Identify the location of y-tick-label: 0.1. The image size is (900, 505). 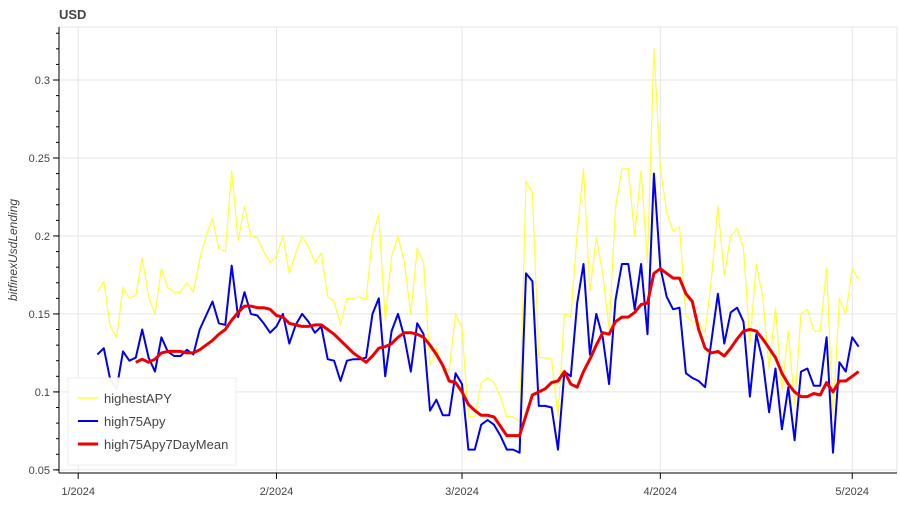
(42, 393).